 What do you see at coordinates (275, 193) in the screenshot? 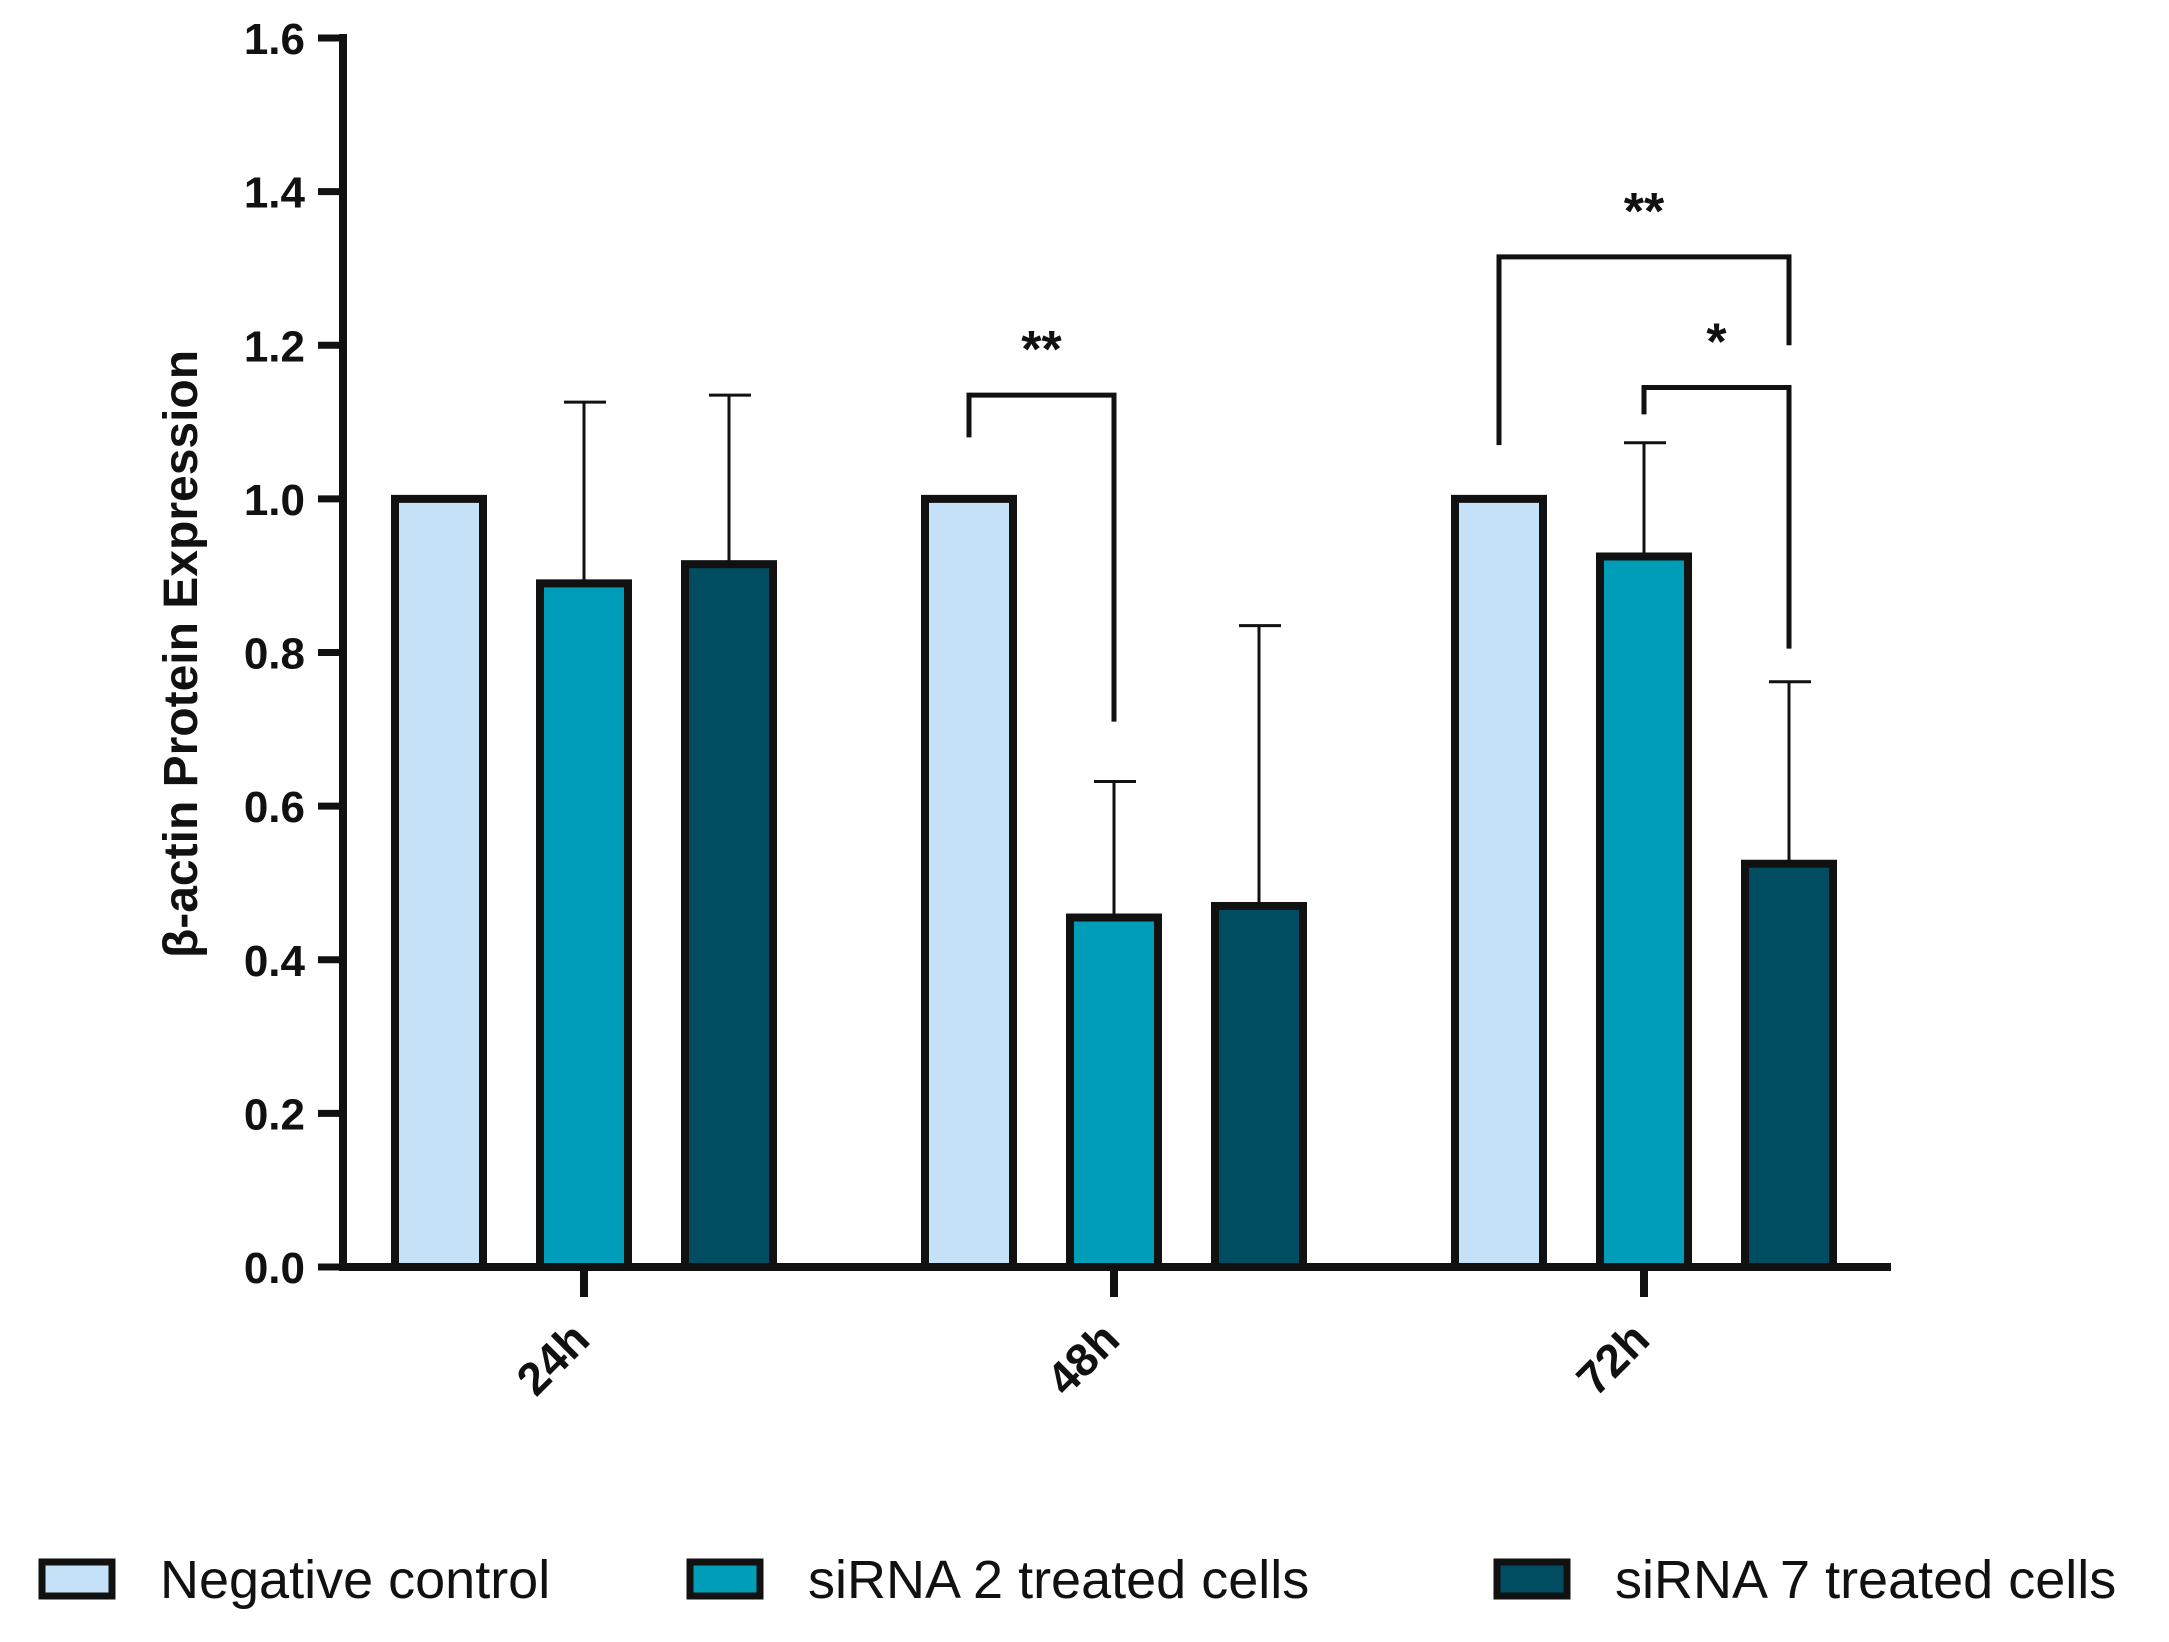
I see `y-tick-label: 1.4` at bounding box center [275, 193].